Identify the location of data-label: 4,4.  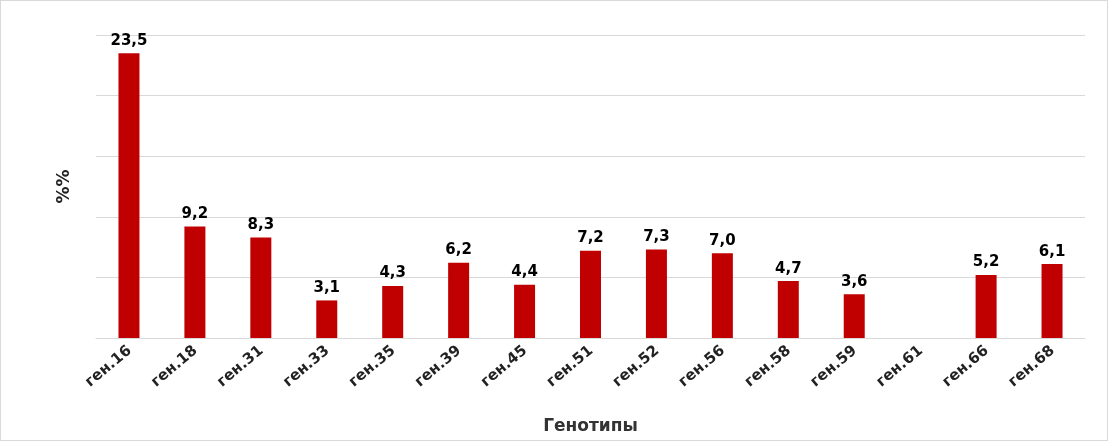
(524, 271).